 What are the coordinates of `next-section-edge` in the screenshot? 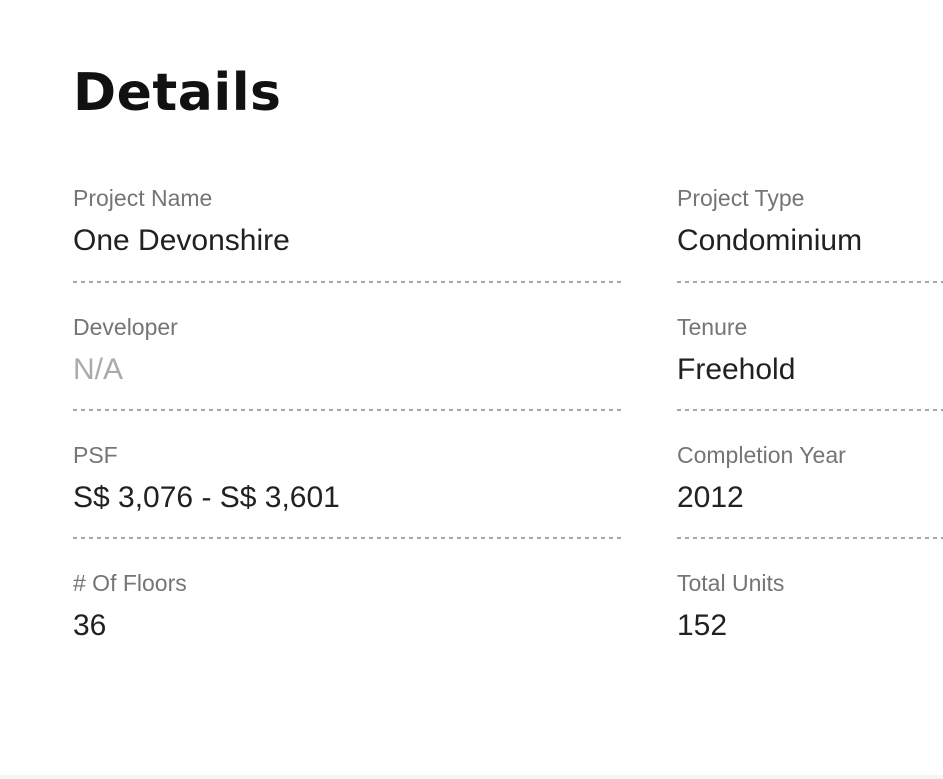 It's located at (471, 777).